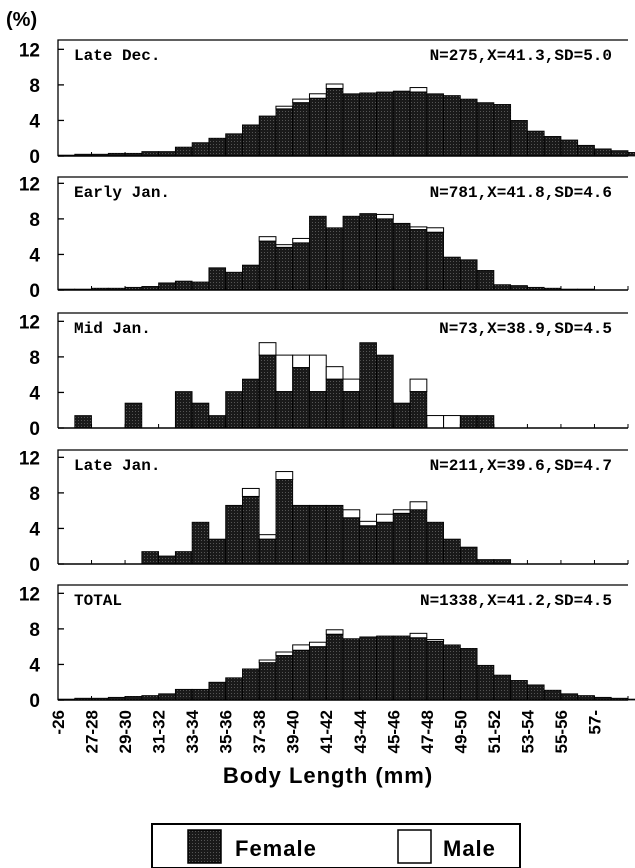 Image resolution: width=635 pixels, height=868 pixels. What do you see at coordinates (226, 731) in the screenshot?
I see `x-category-label: 35-36` at bounding box center [226, 731].